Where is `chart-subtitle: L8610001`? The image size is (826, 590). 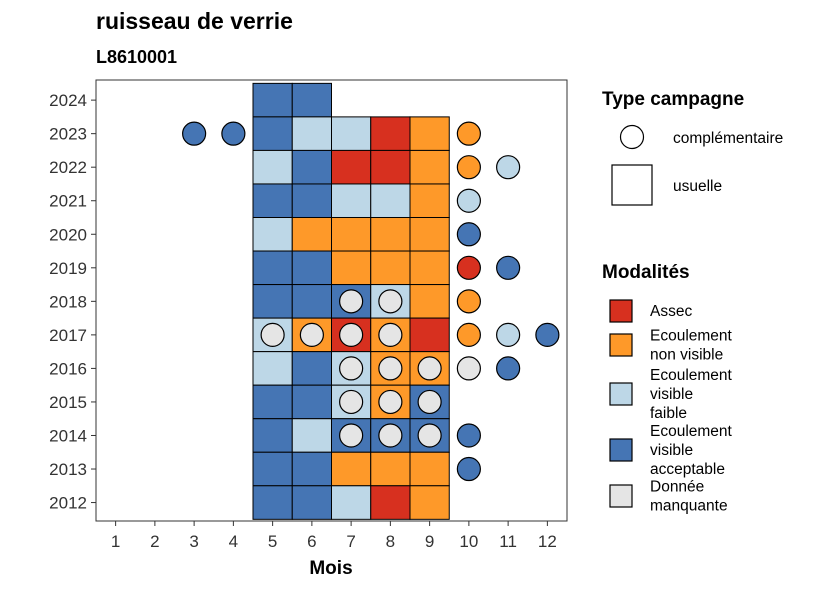 chart-subtitle: L8610001 is located at coordinates (136, 57).